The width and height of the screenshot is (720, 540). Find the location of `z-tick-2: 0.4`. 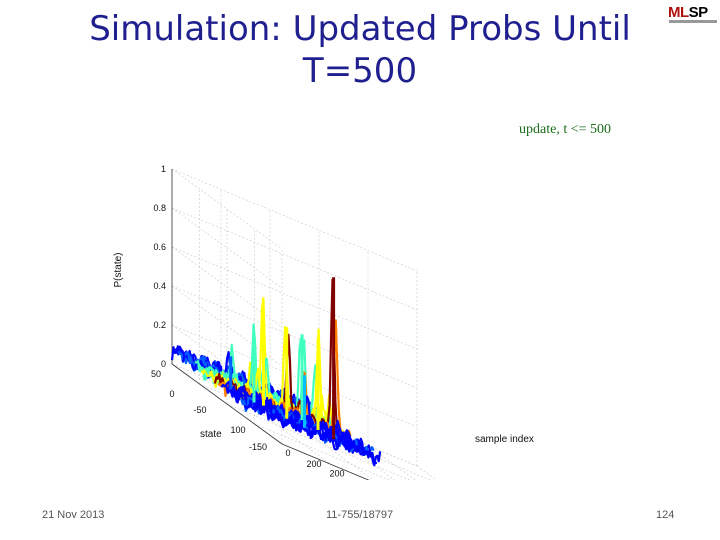

z-tick-2: 0.4 is located at coordinates (159, 286).